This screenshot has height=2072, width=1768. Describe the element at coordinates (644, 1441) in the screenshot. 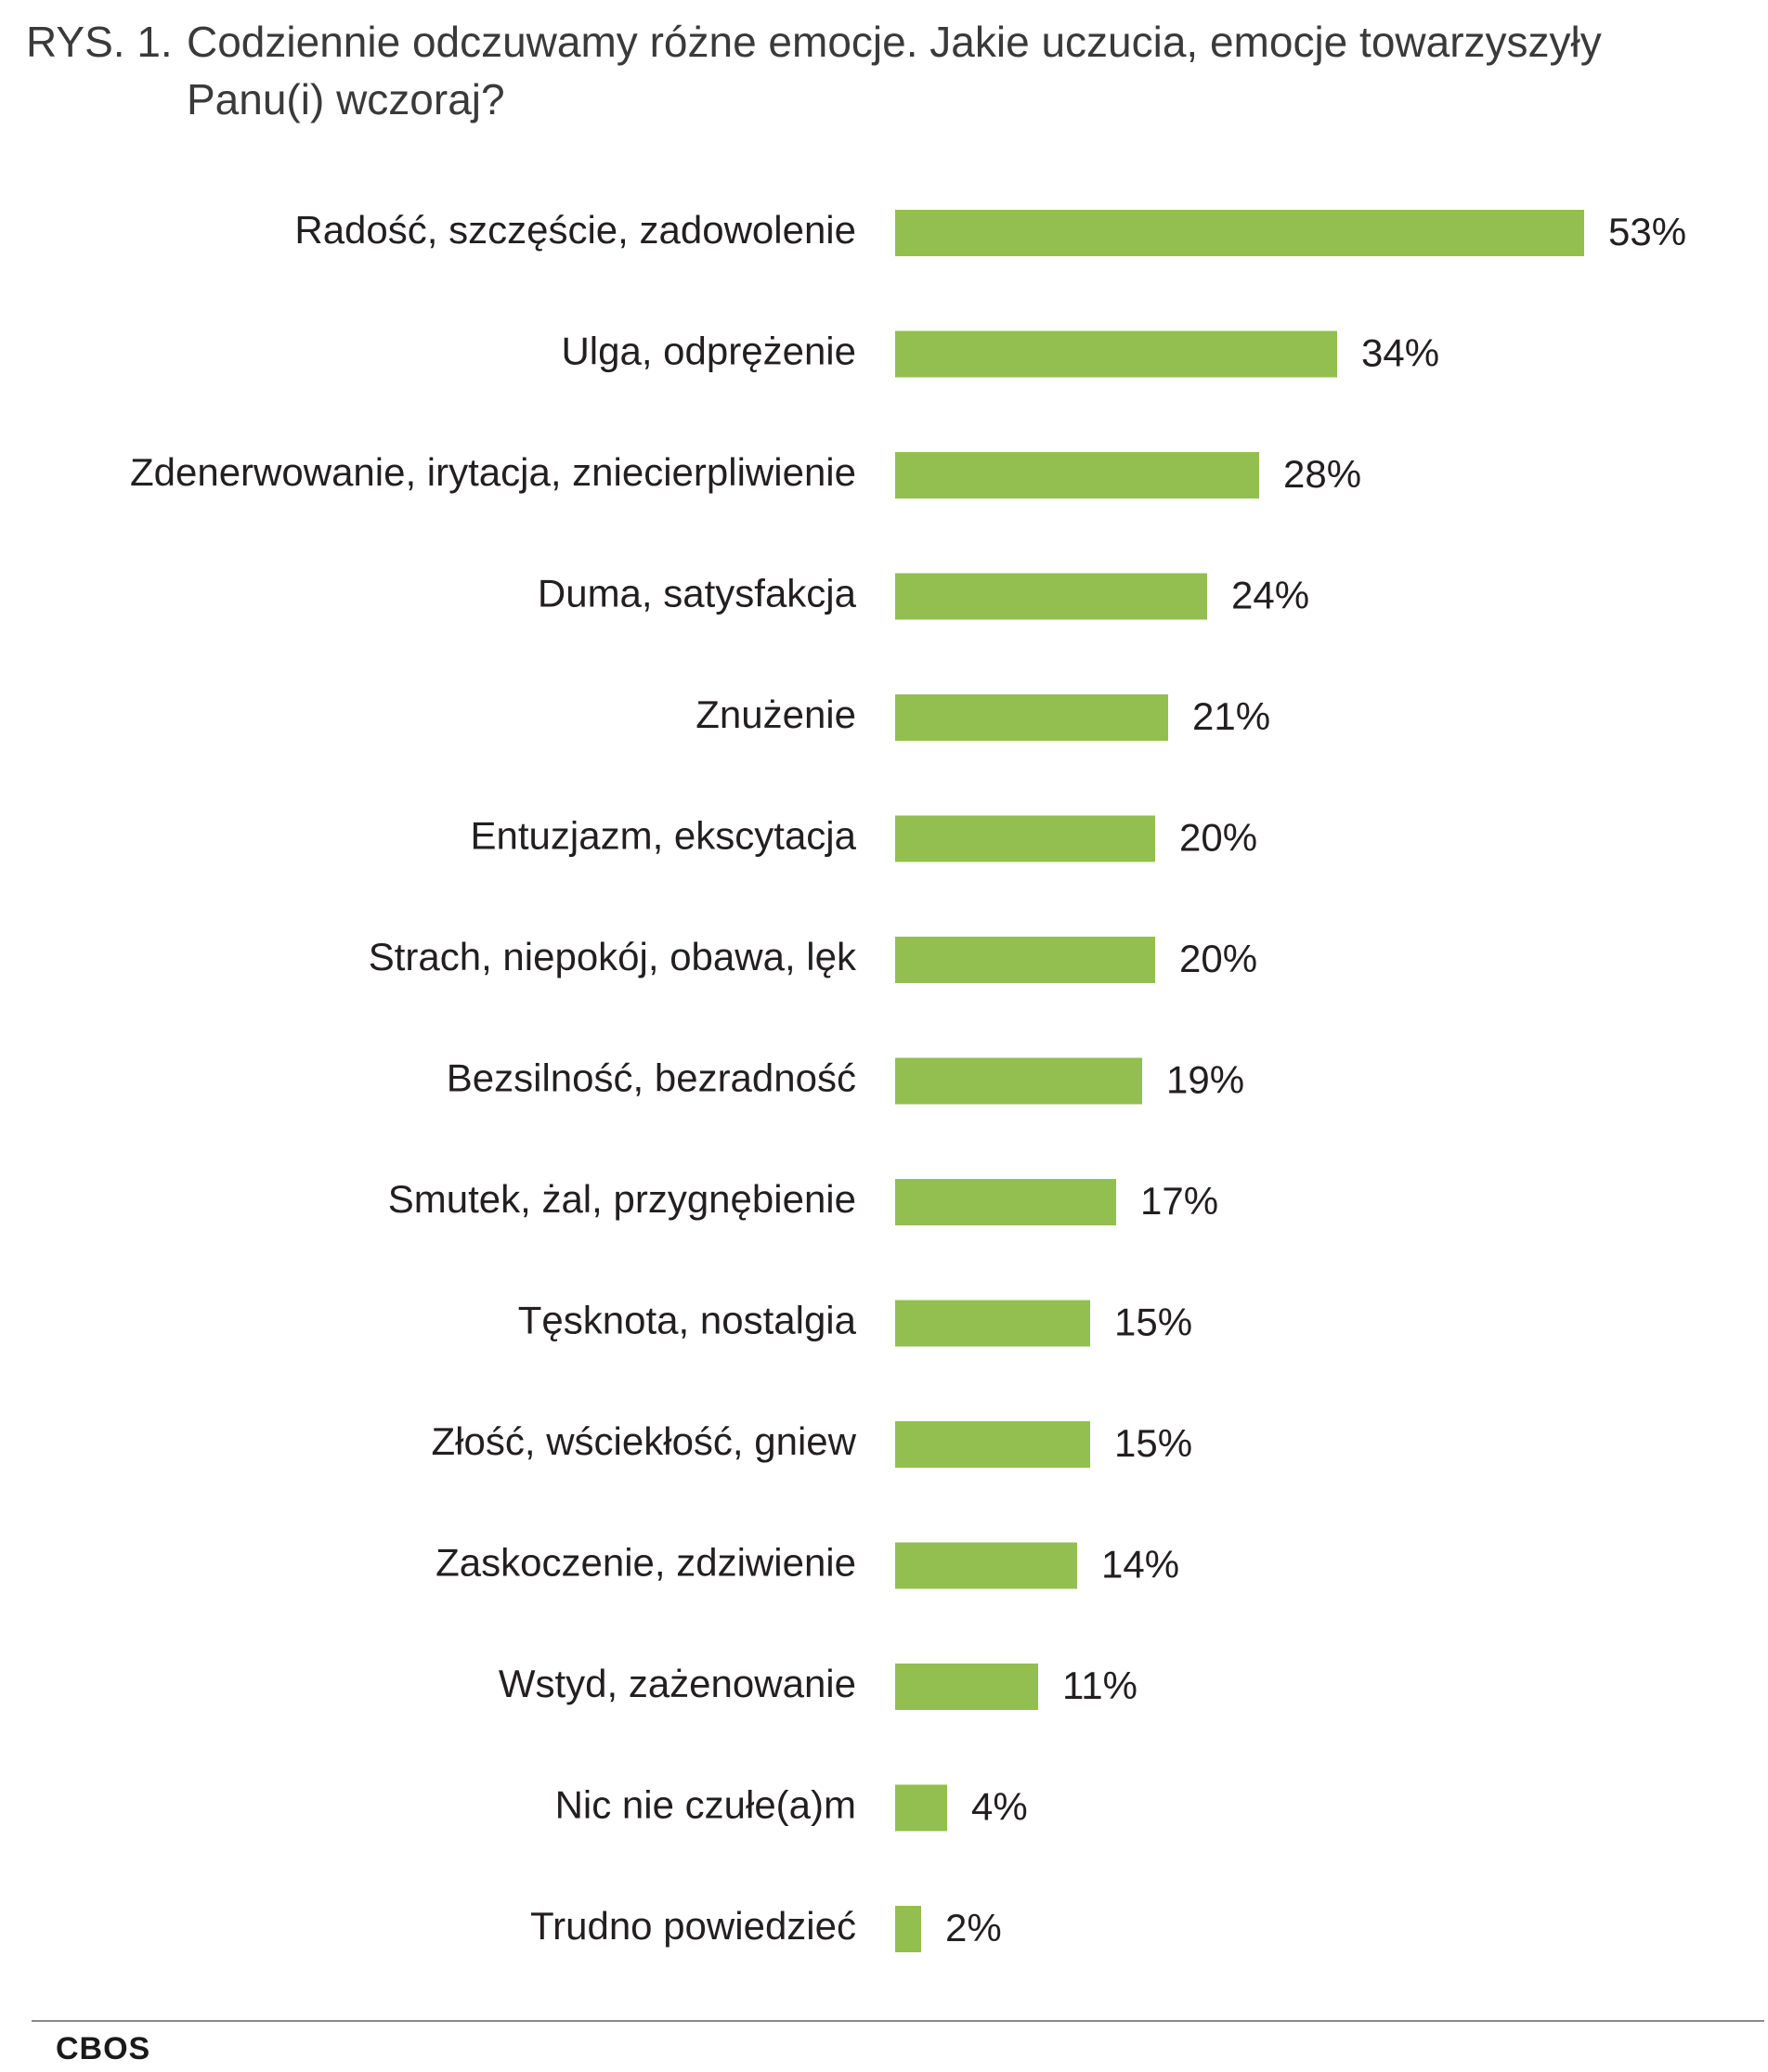

I see `category-label: Złość, wściekłość, gniew` at that location.